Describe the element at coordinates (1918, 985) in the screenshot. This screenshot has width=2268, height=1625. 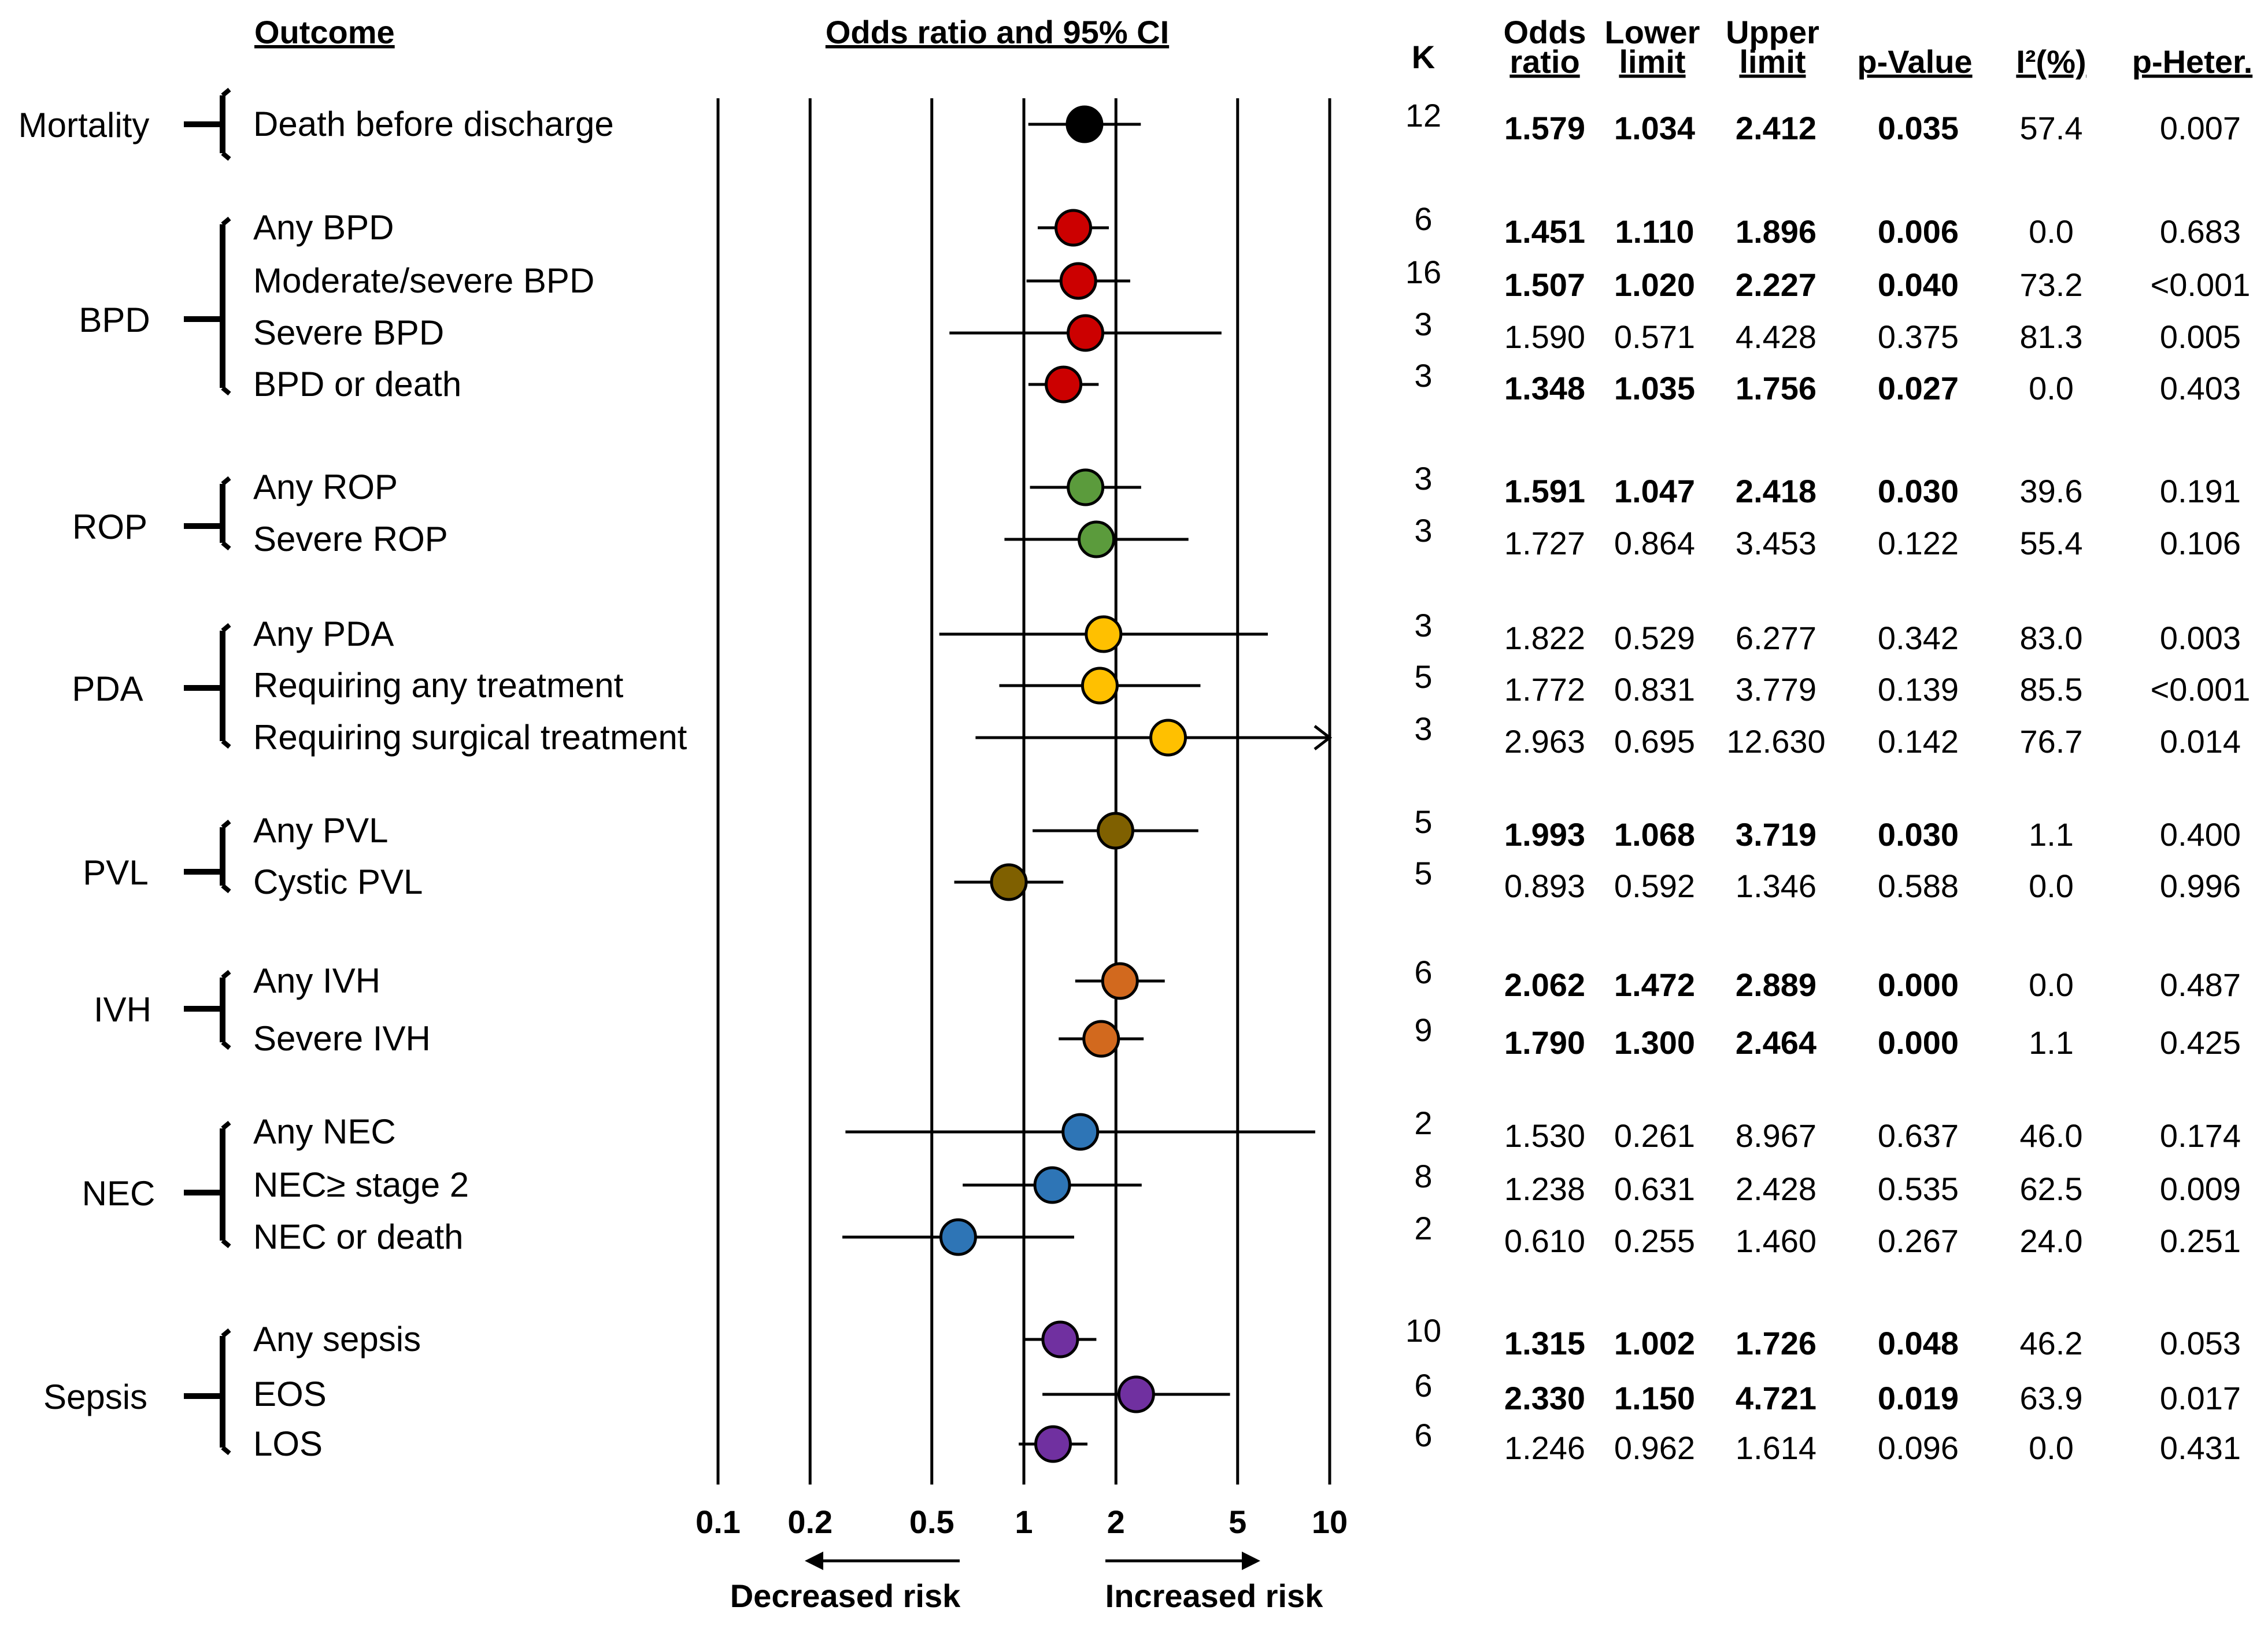
I see `cell-p-value: 0.000` at that location.